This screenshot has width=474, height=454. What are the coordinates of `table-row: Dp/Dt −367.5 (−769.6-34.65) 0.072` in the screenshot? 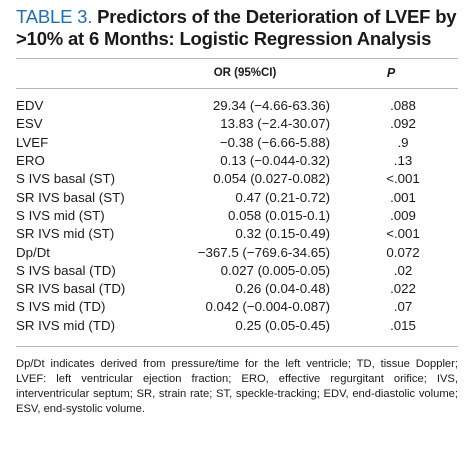 It's located at (237, 252).